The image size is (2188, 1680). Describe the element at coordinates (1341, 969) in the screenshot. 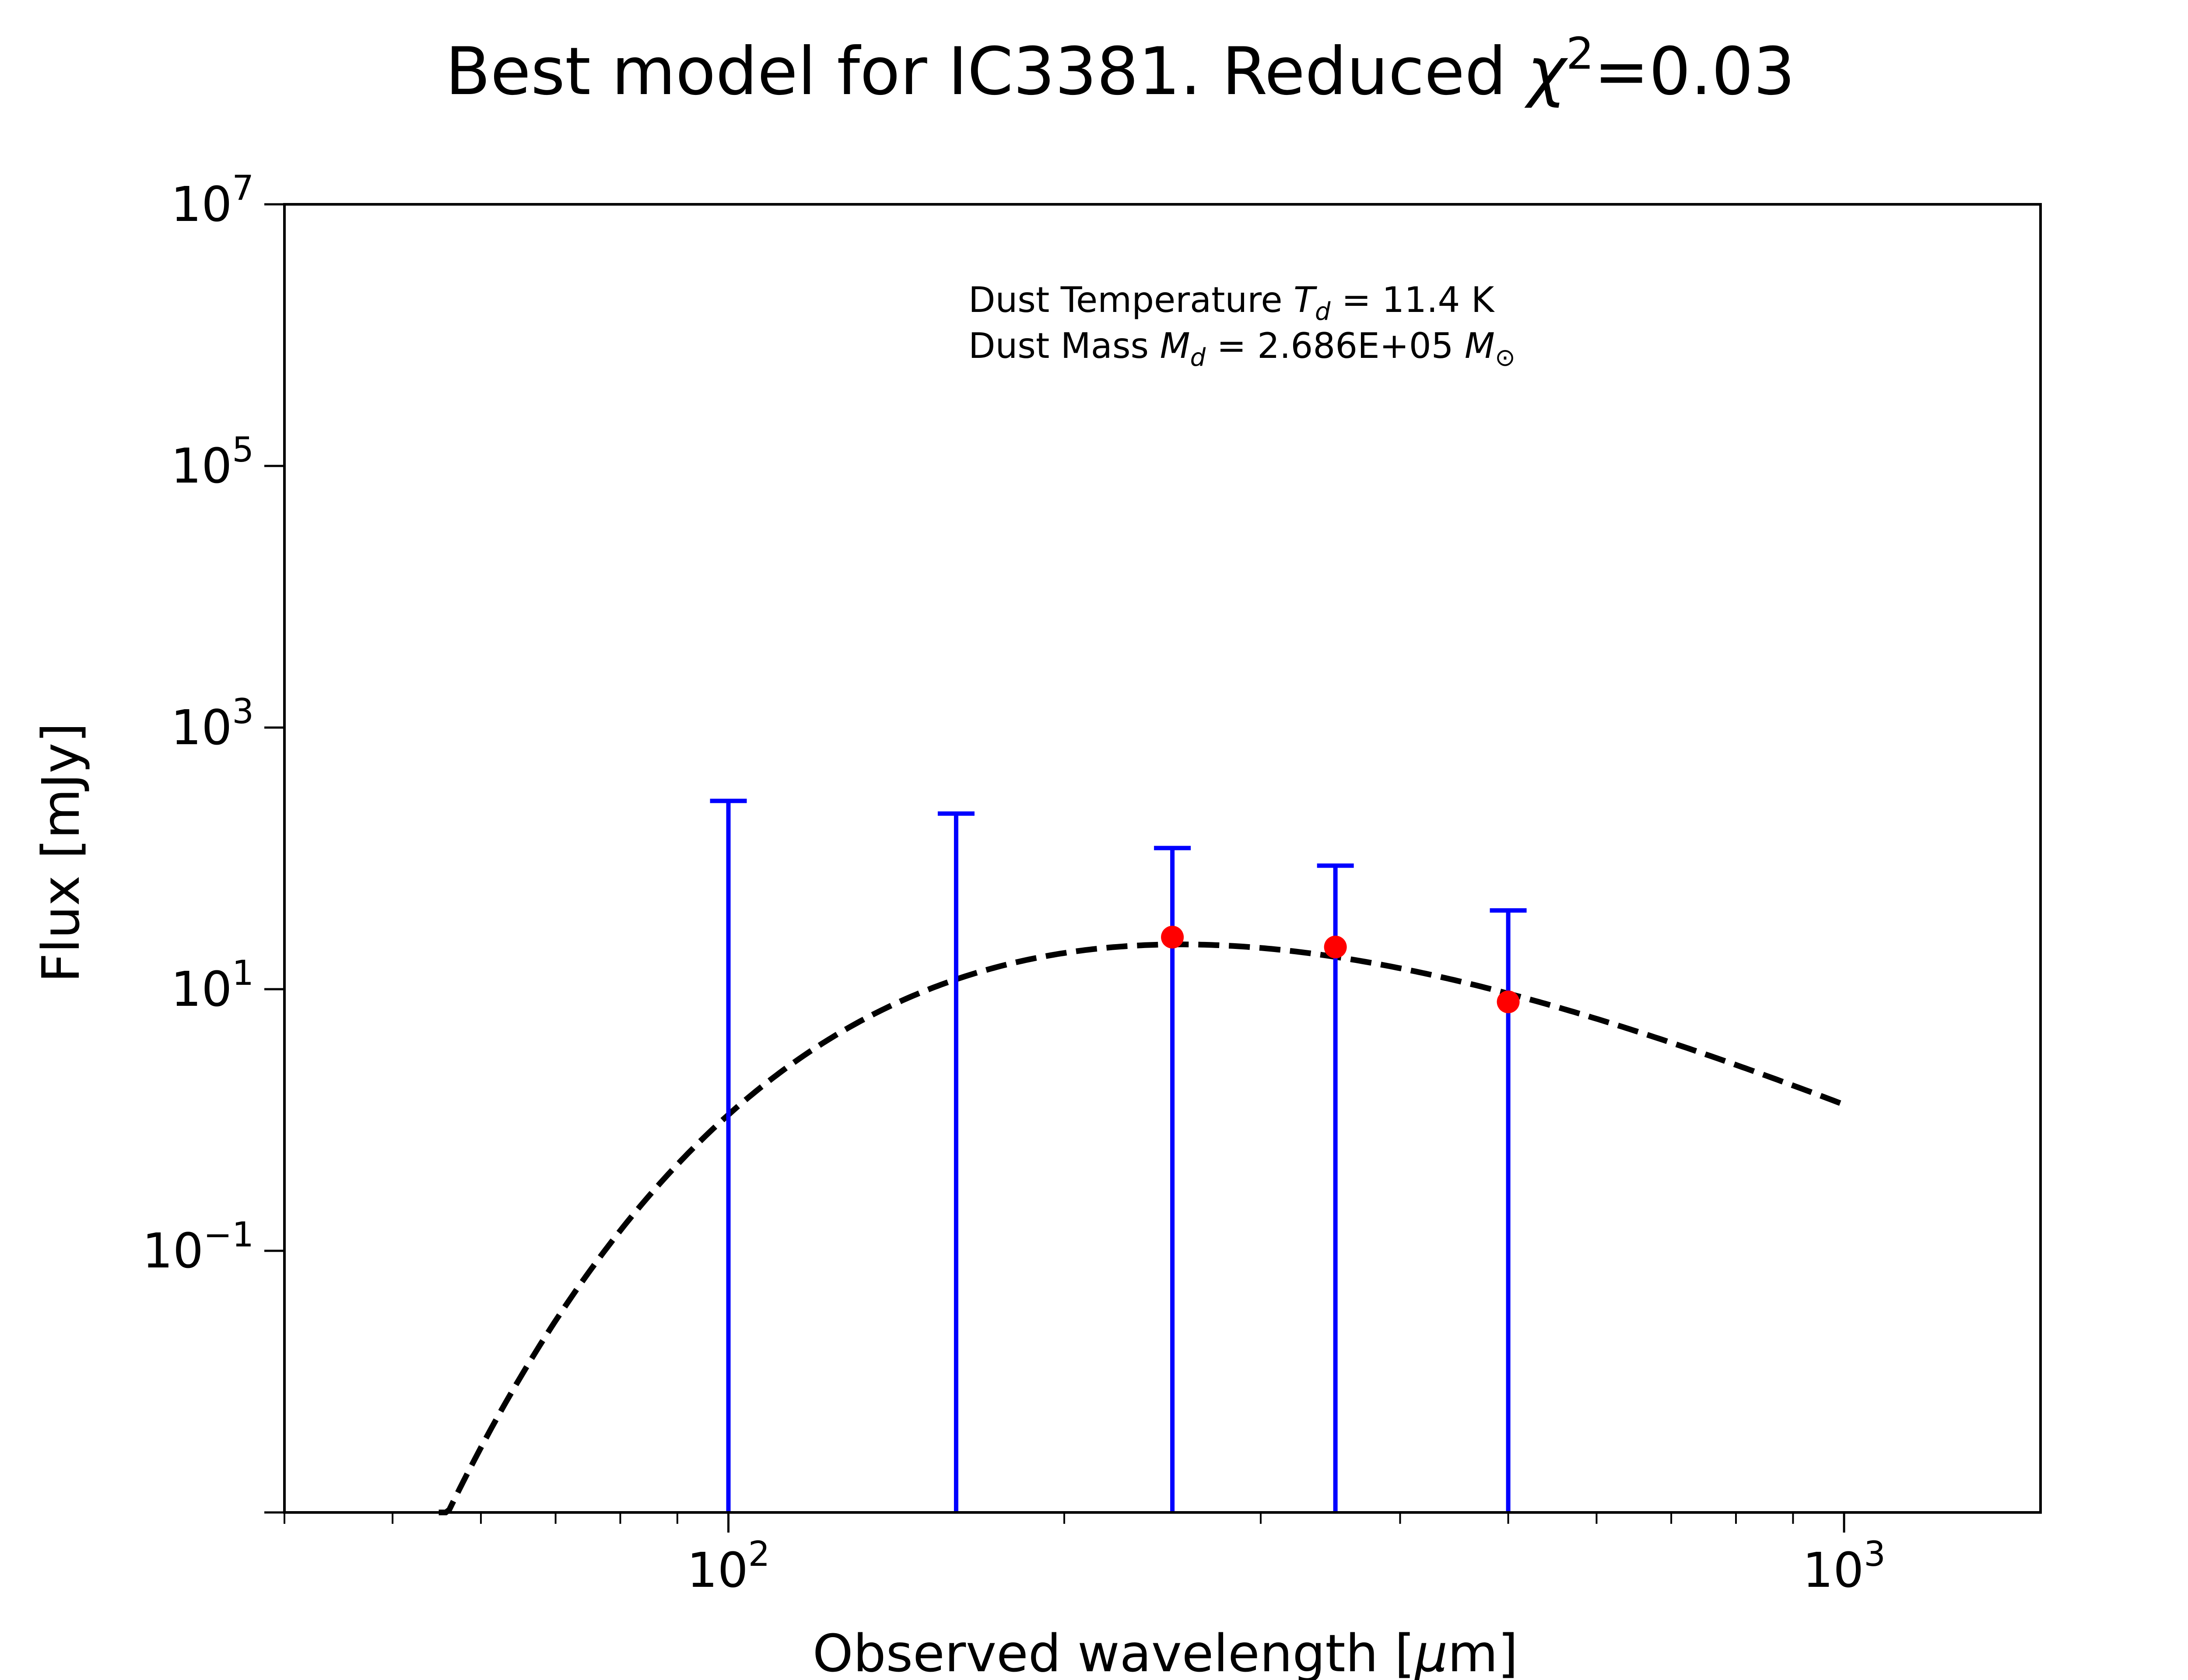

I see `data-points-layer` at that location.